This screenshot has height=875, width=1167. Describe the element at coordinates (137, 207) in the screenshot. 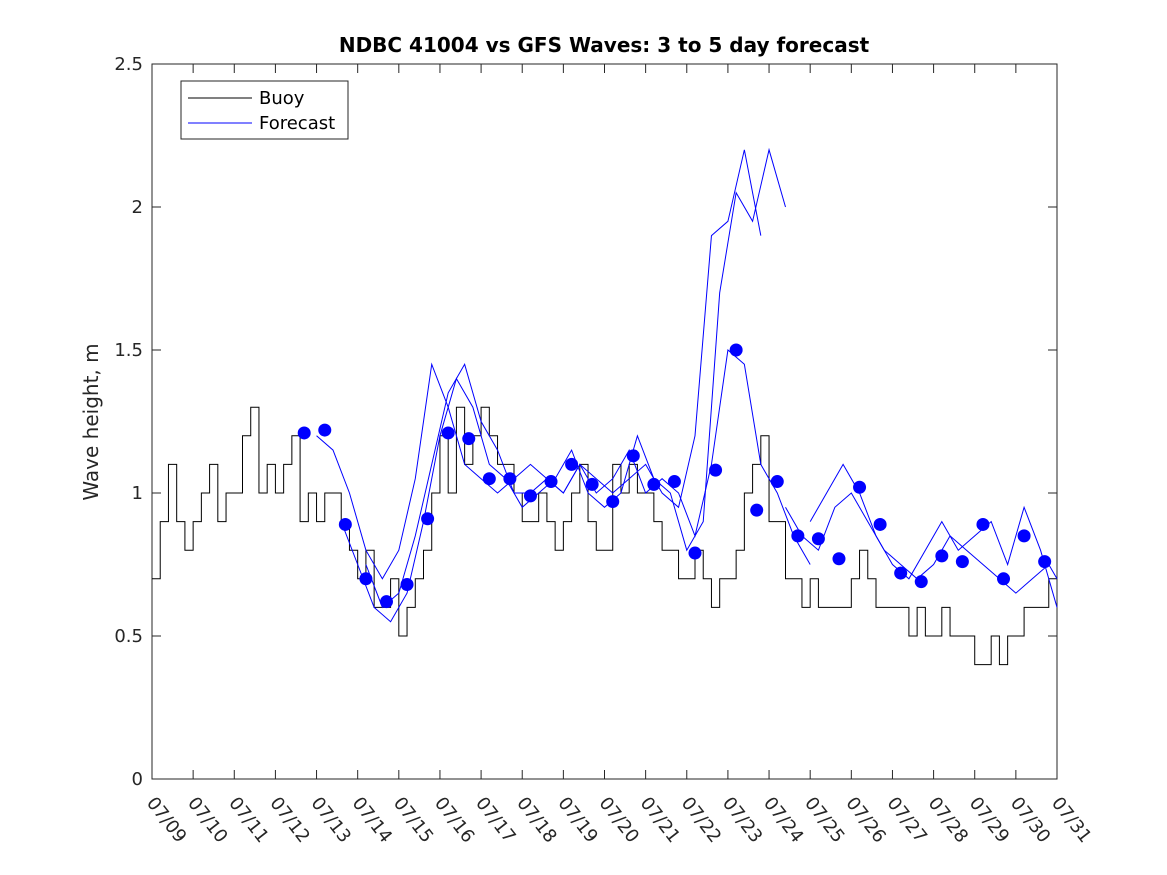

I see `y-tick-label: 2` at that location.